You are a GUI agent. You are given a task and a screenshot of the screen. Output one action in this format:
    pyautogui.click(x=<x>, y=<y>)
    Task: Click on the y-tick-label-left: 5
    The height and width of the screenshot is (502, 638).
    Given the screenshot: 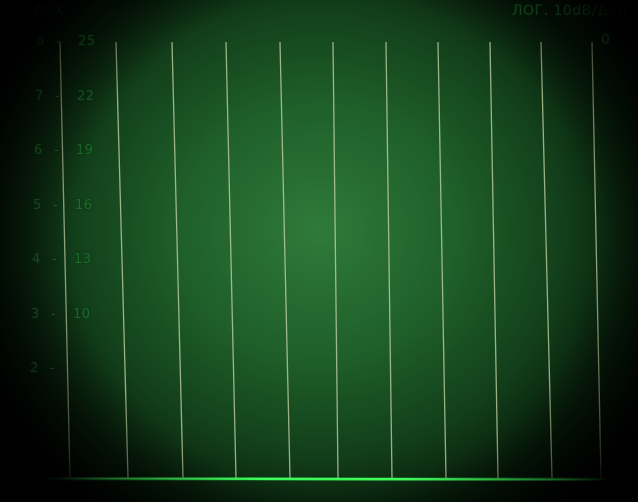 What is the action you would take?
    pyautogui.click(x=37, y=205)
    